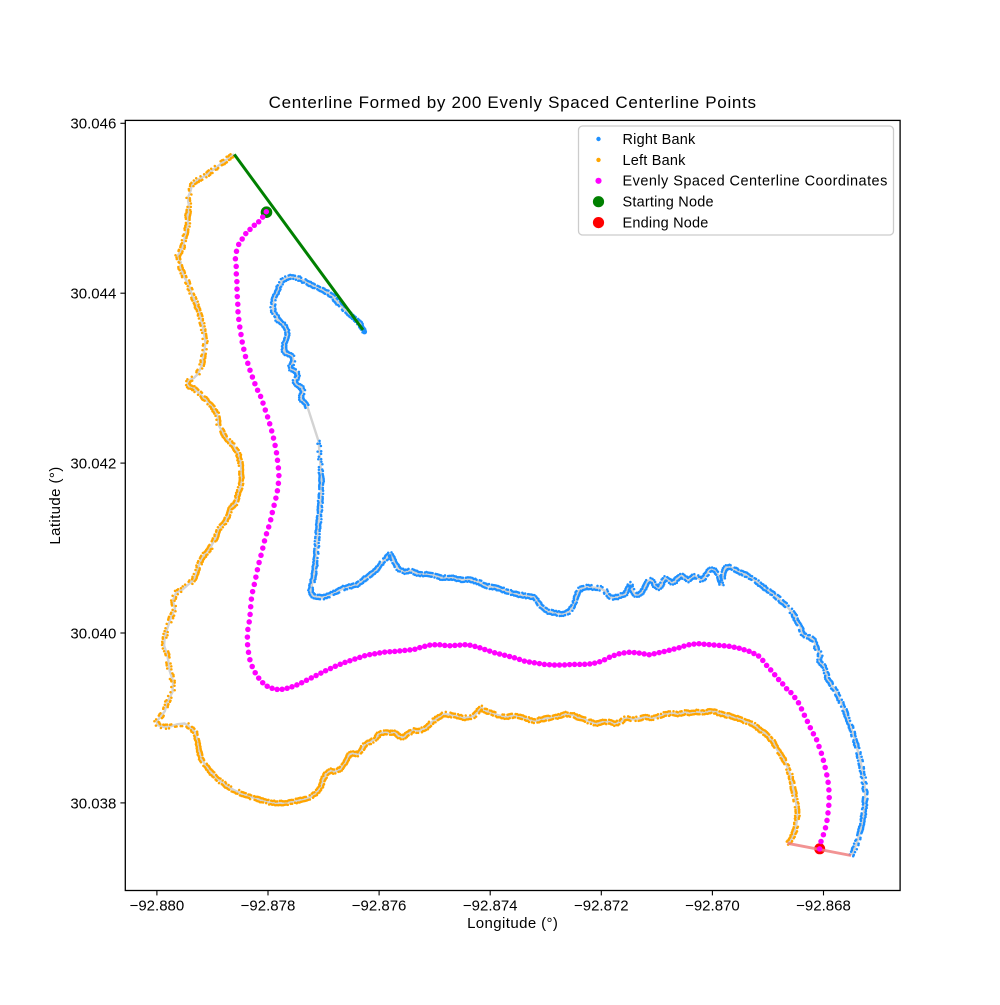 This screenshot has height=1005, width=1000. What do you see at coordinates (379, 906) in the screenshot?
I see `svg-text: −92.876` at bounding box center [379, 906].